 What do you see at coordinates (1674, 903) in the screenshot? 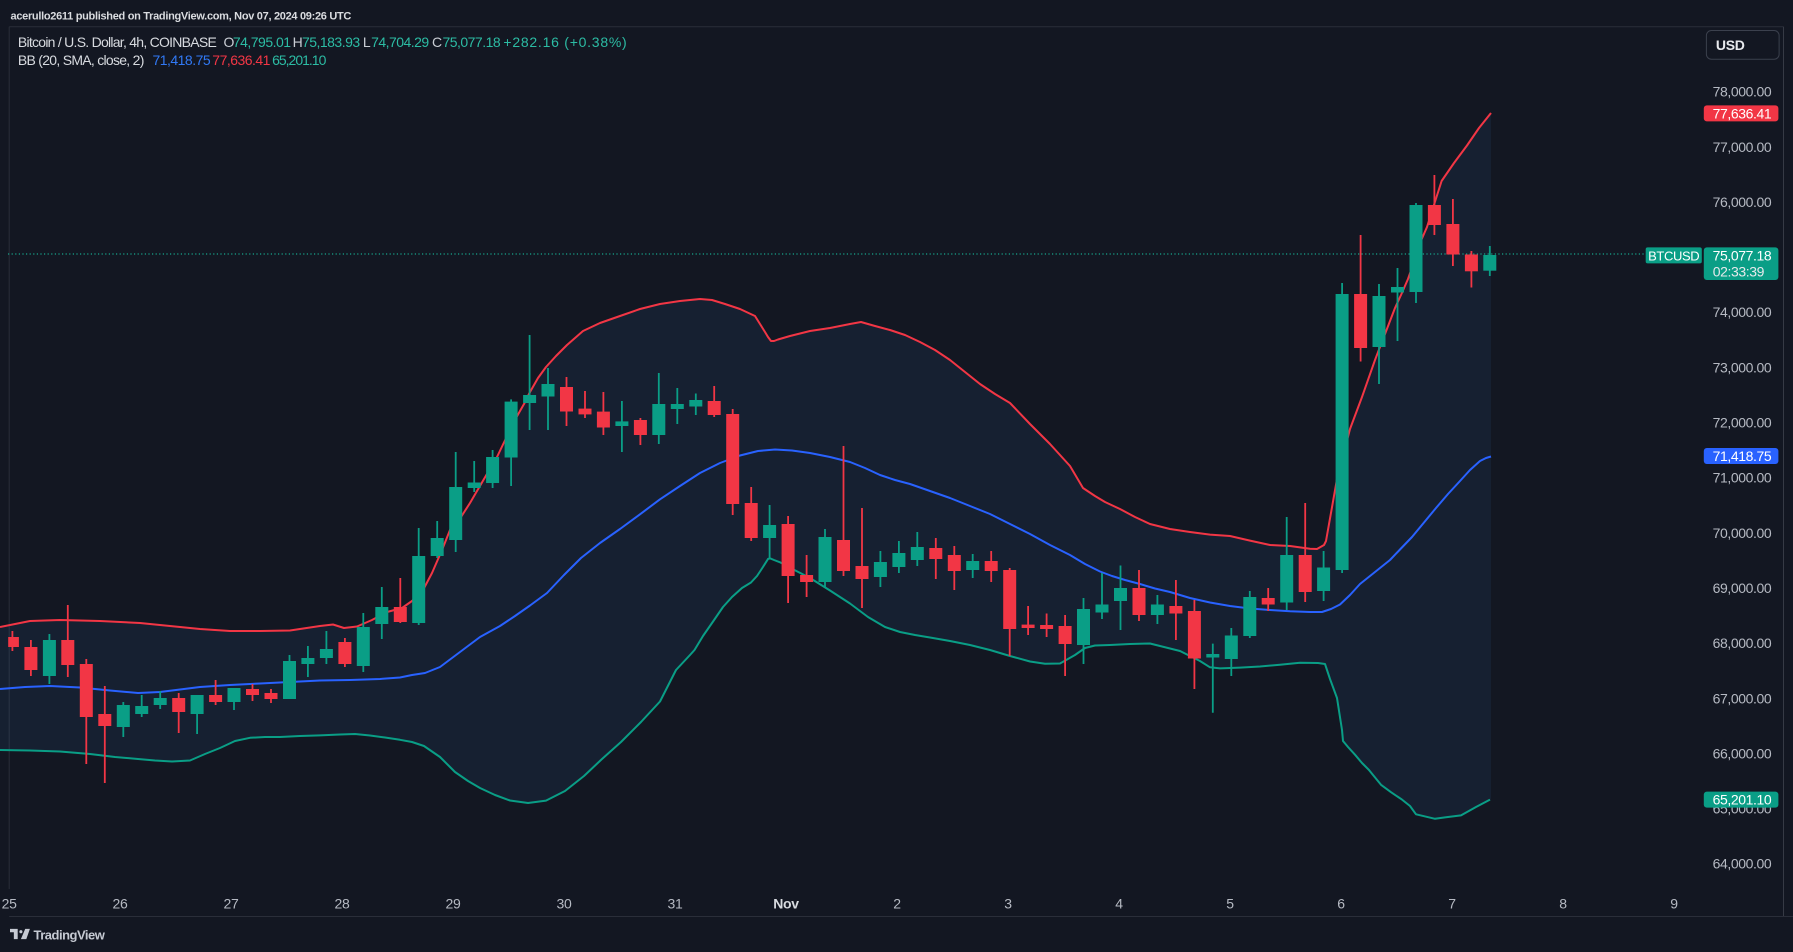
I see `svg-text: 9` at bounding box center [1674, 903].